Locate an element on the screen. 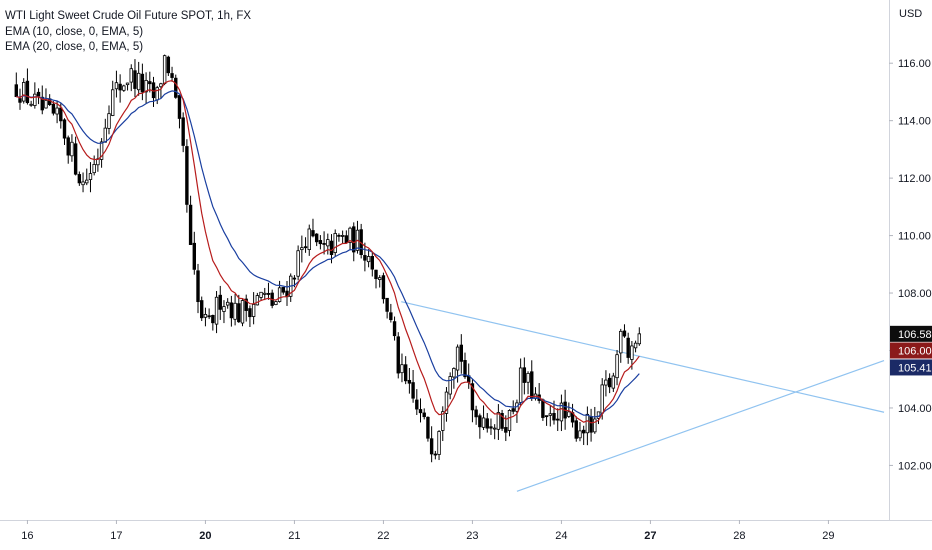  x-tick-label: 23 is located at coordinates (472, 536).